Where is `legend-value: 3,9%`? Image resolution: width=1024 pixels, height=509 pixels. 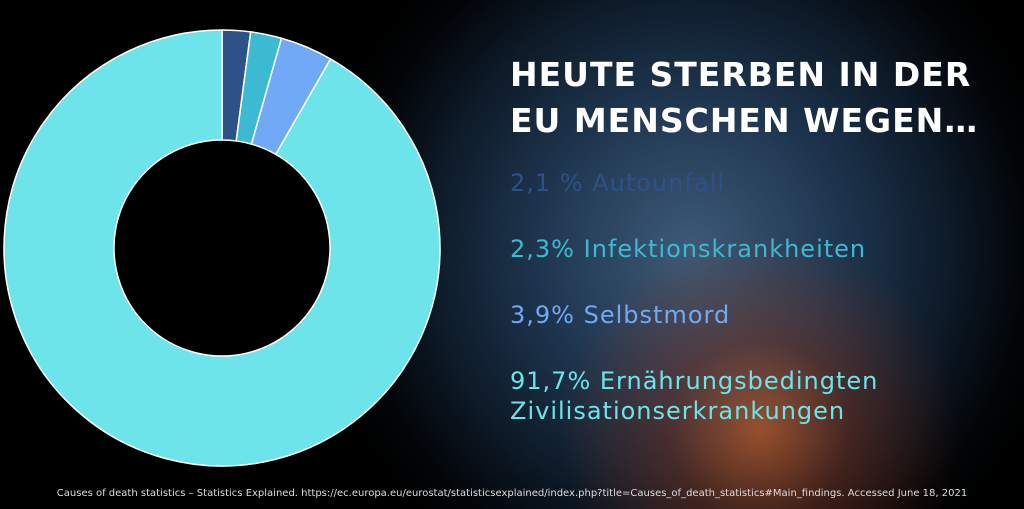
legend-value: 3,9% is located at coordinates (542, 315).